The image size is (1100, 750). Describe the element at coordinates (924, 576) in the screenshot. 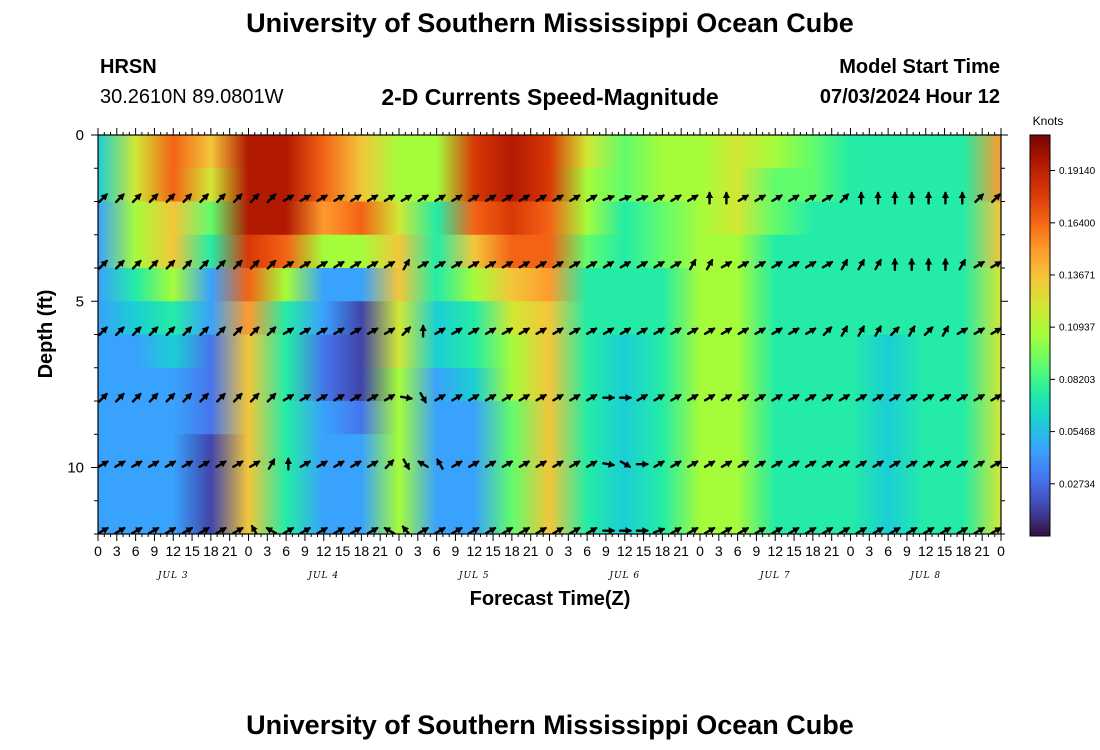

I see `x-day-label: JUL 8` at that location.